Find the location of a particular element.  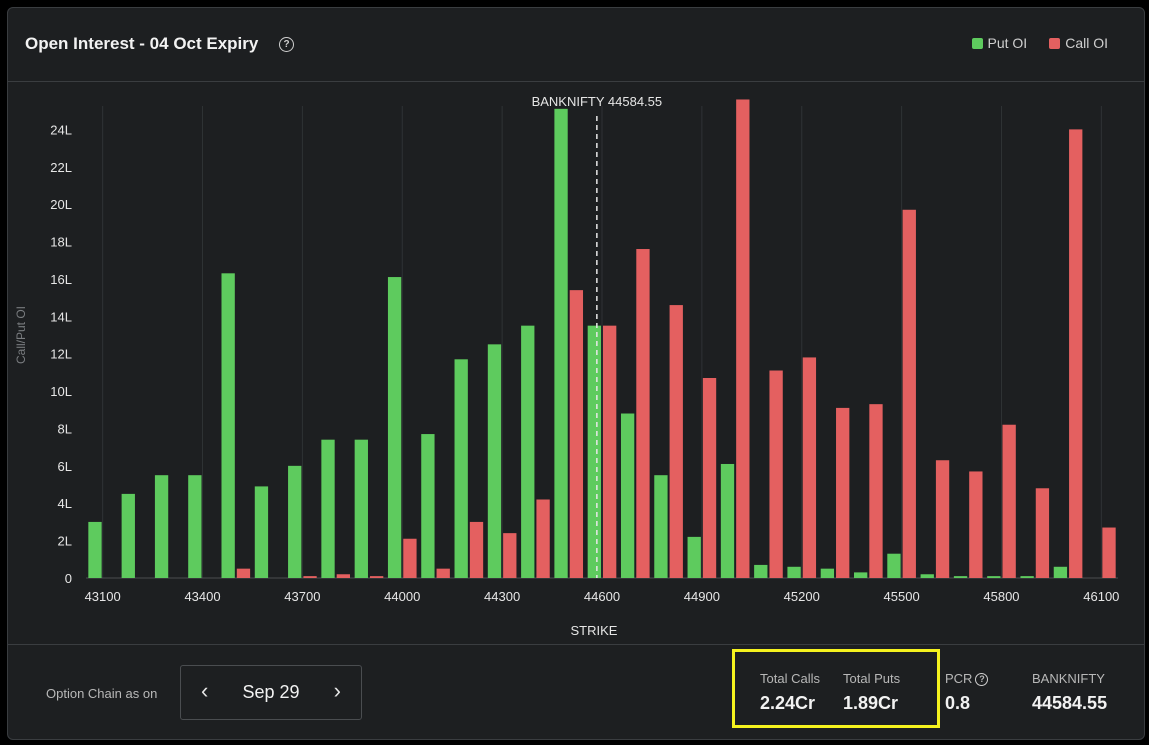

x-tick-label: 44600 is located at coordinates (602, 596).